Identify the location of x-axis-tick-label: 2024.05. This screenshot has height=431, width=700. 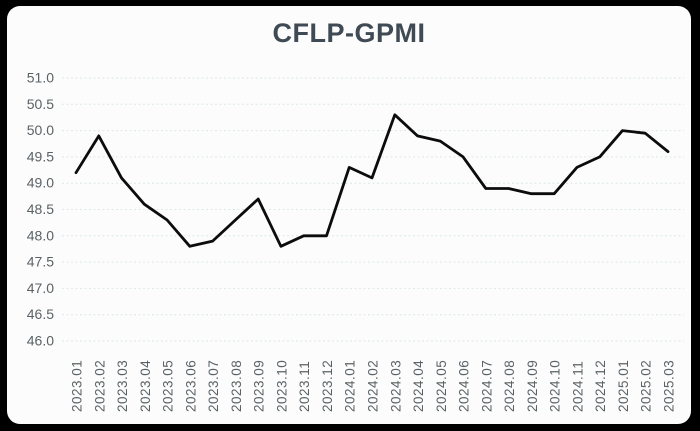
(441, 386).